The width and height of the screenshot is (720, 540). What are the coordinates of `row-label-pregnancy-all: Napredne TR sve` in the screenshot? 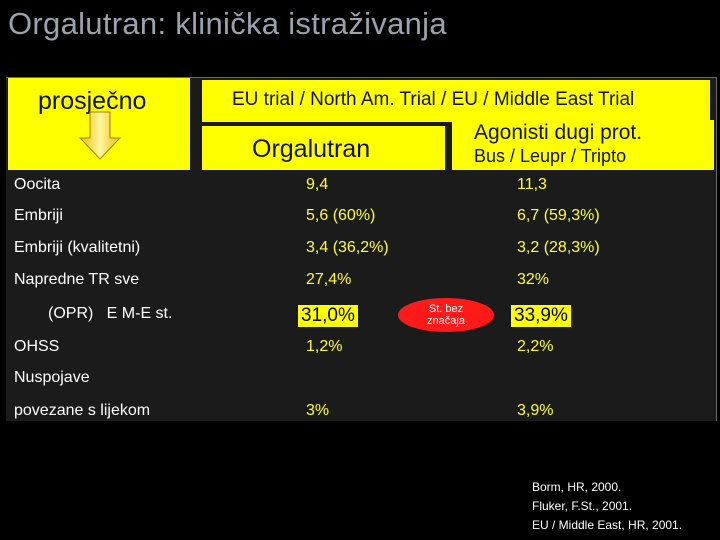 It's located at (77, 279).